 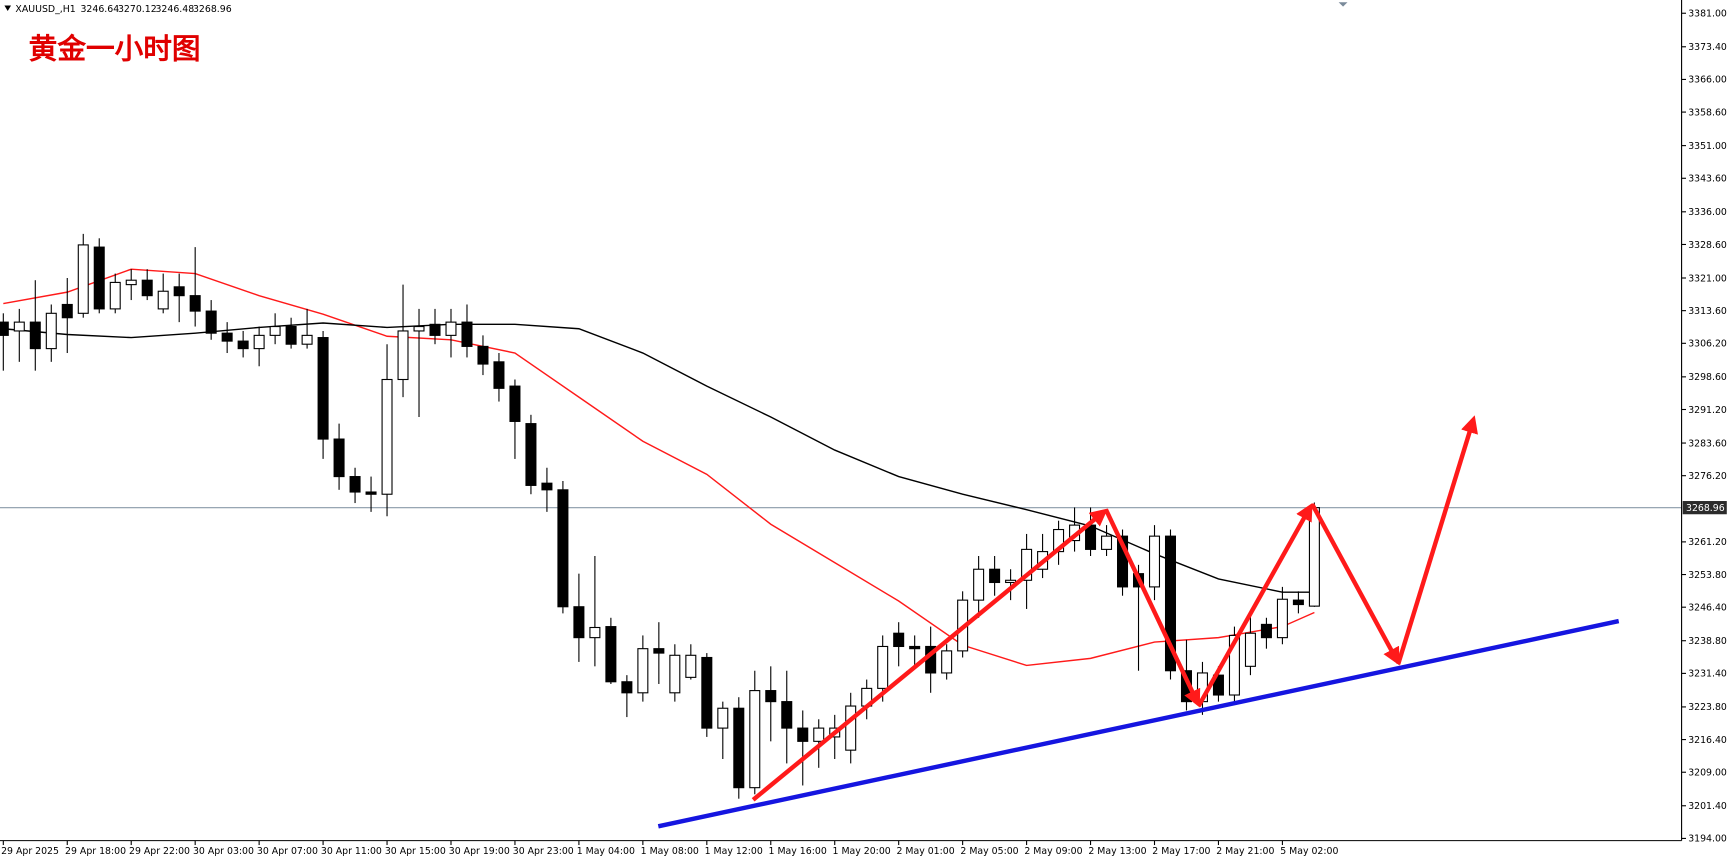 I want to click on x-tick-label: 2 May 01:00, so click(x=925, y=851).